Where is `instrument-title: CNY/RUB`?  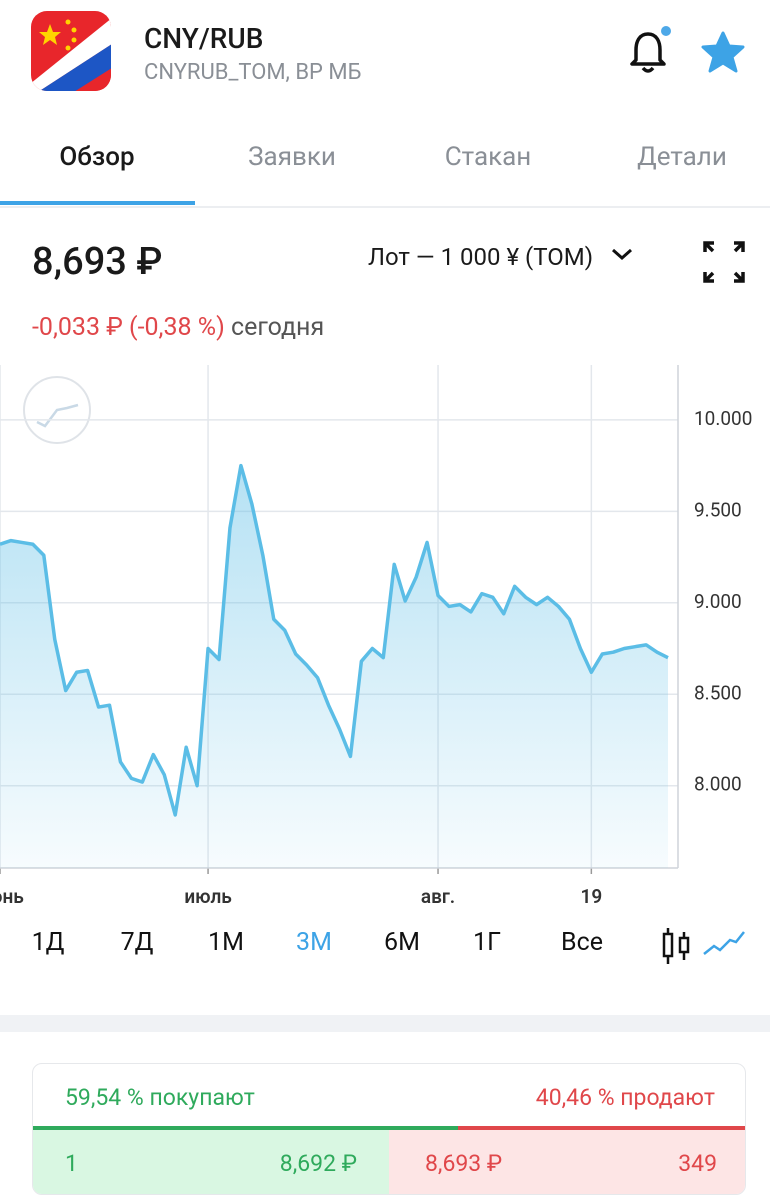
instrument-title: CNY/RUB is located at coordinates (204, 38).